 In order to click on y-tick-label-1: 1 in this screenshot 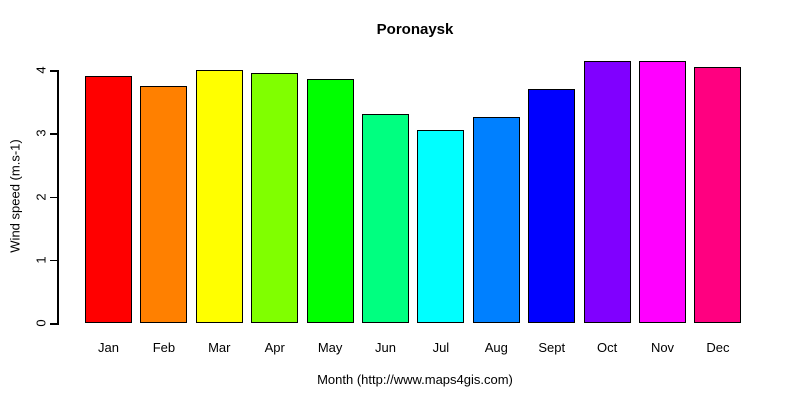, I will do `click(41, 260)`.